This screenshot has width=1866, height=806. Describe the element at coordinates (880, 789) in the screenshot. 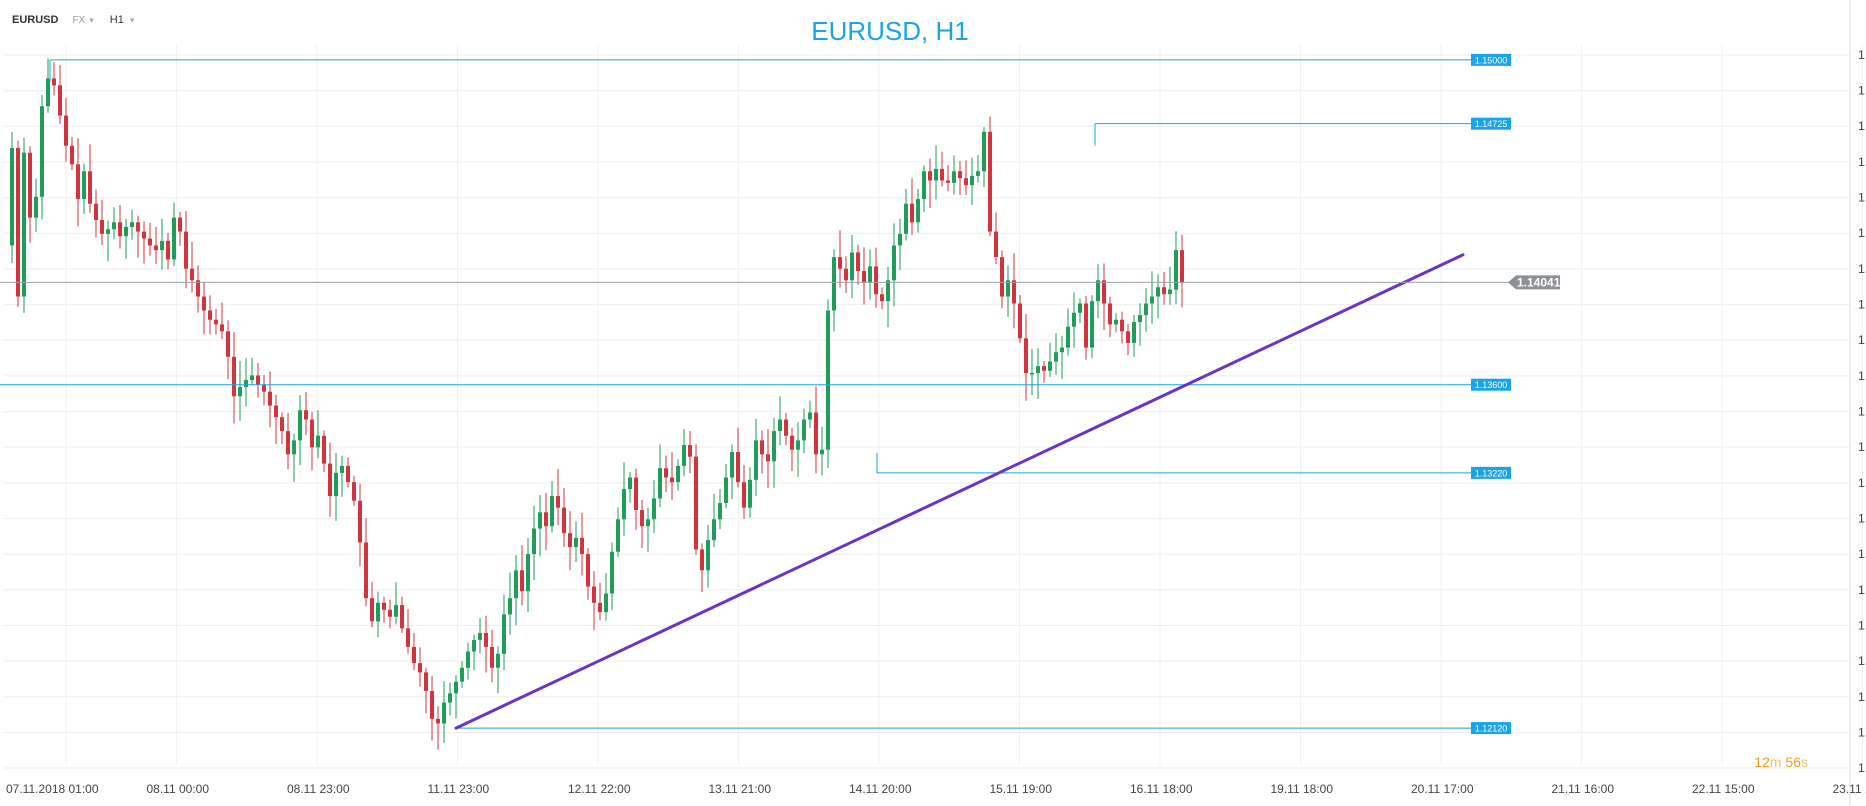

I see `x-tick-label: 14.11 20:00` at that location.